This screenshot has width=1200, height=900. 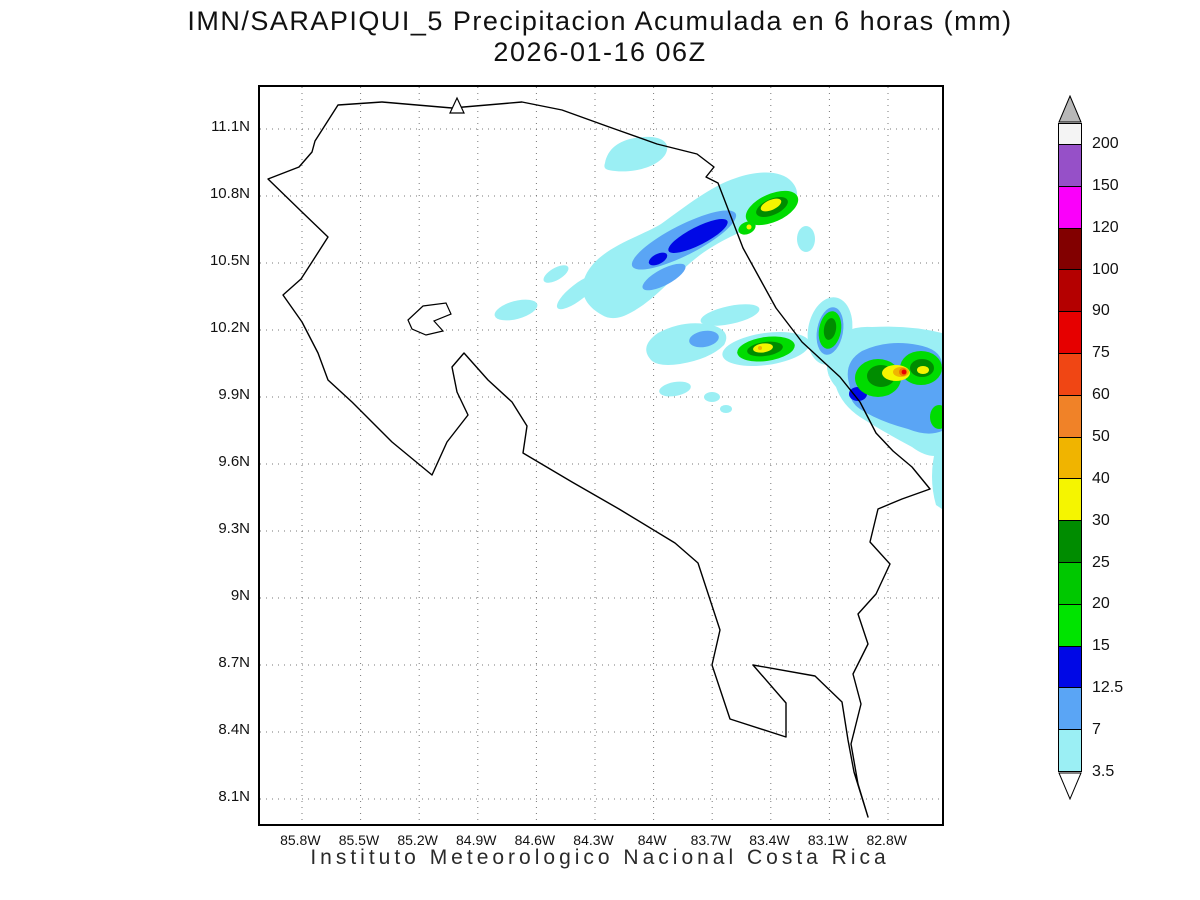 I want to click on y-axis-label: 8.7N, so click(x=234, y=662).